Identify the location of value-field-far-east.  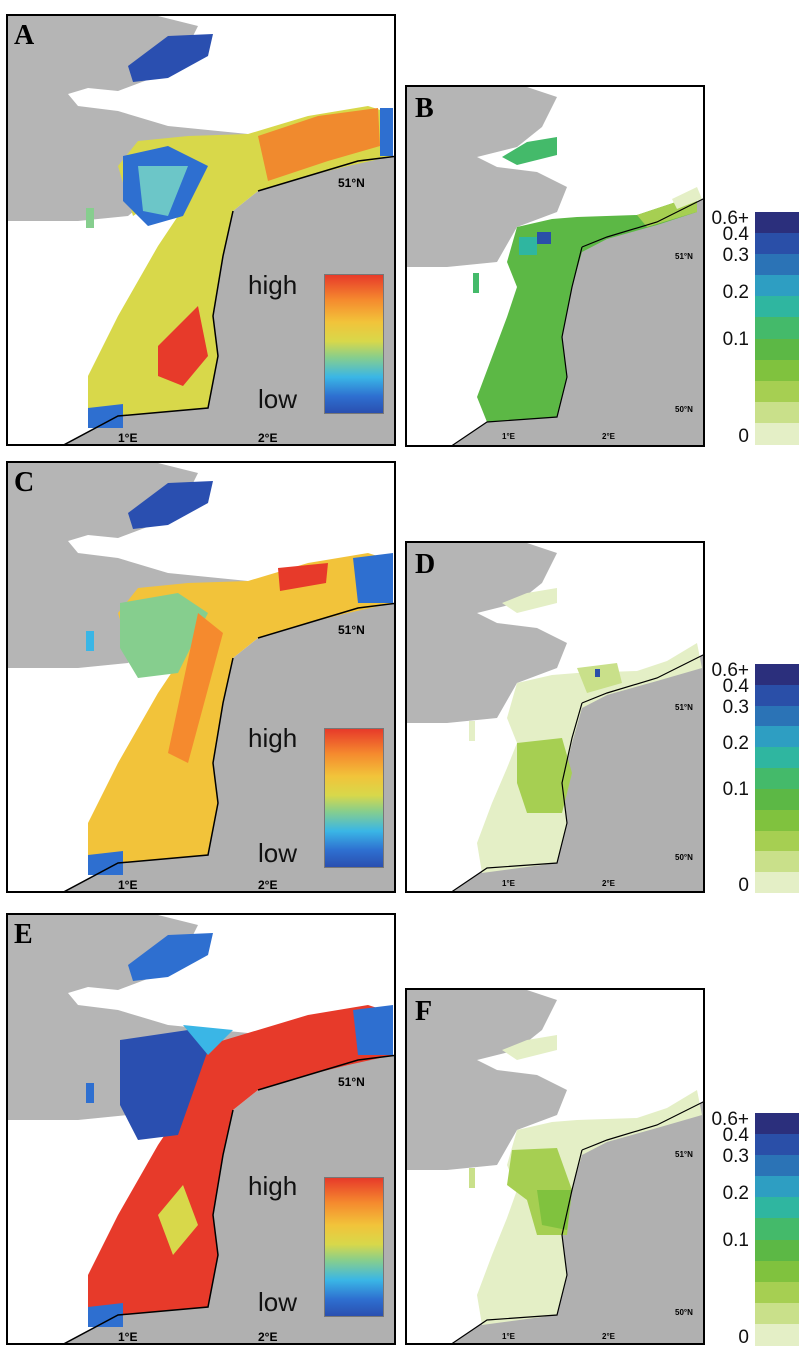
(687, 198).